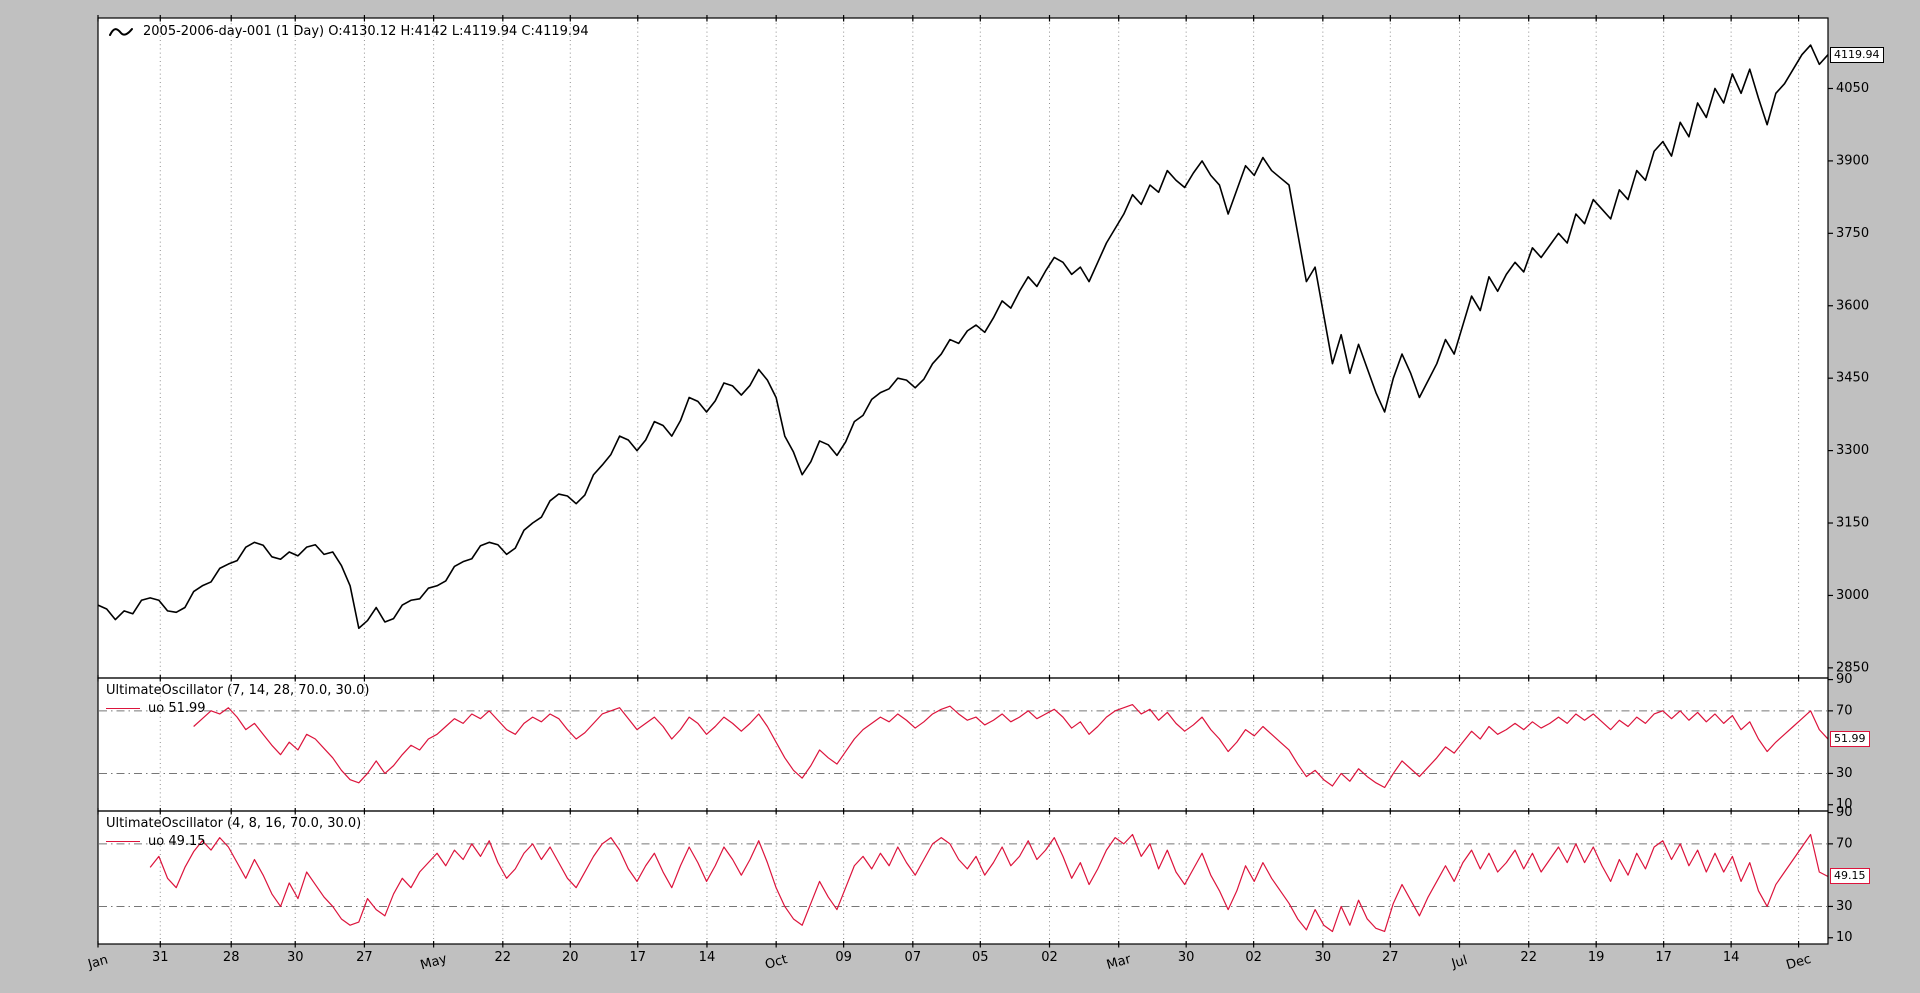 The height and width of the screenshot is (993, 1920). I want to click on last-price-tag: 4119.94, so click(1857, 54).